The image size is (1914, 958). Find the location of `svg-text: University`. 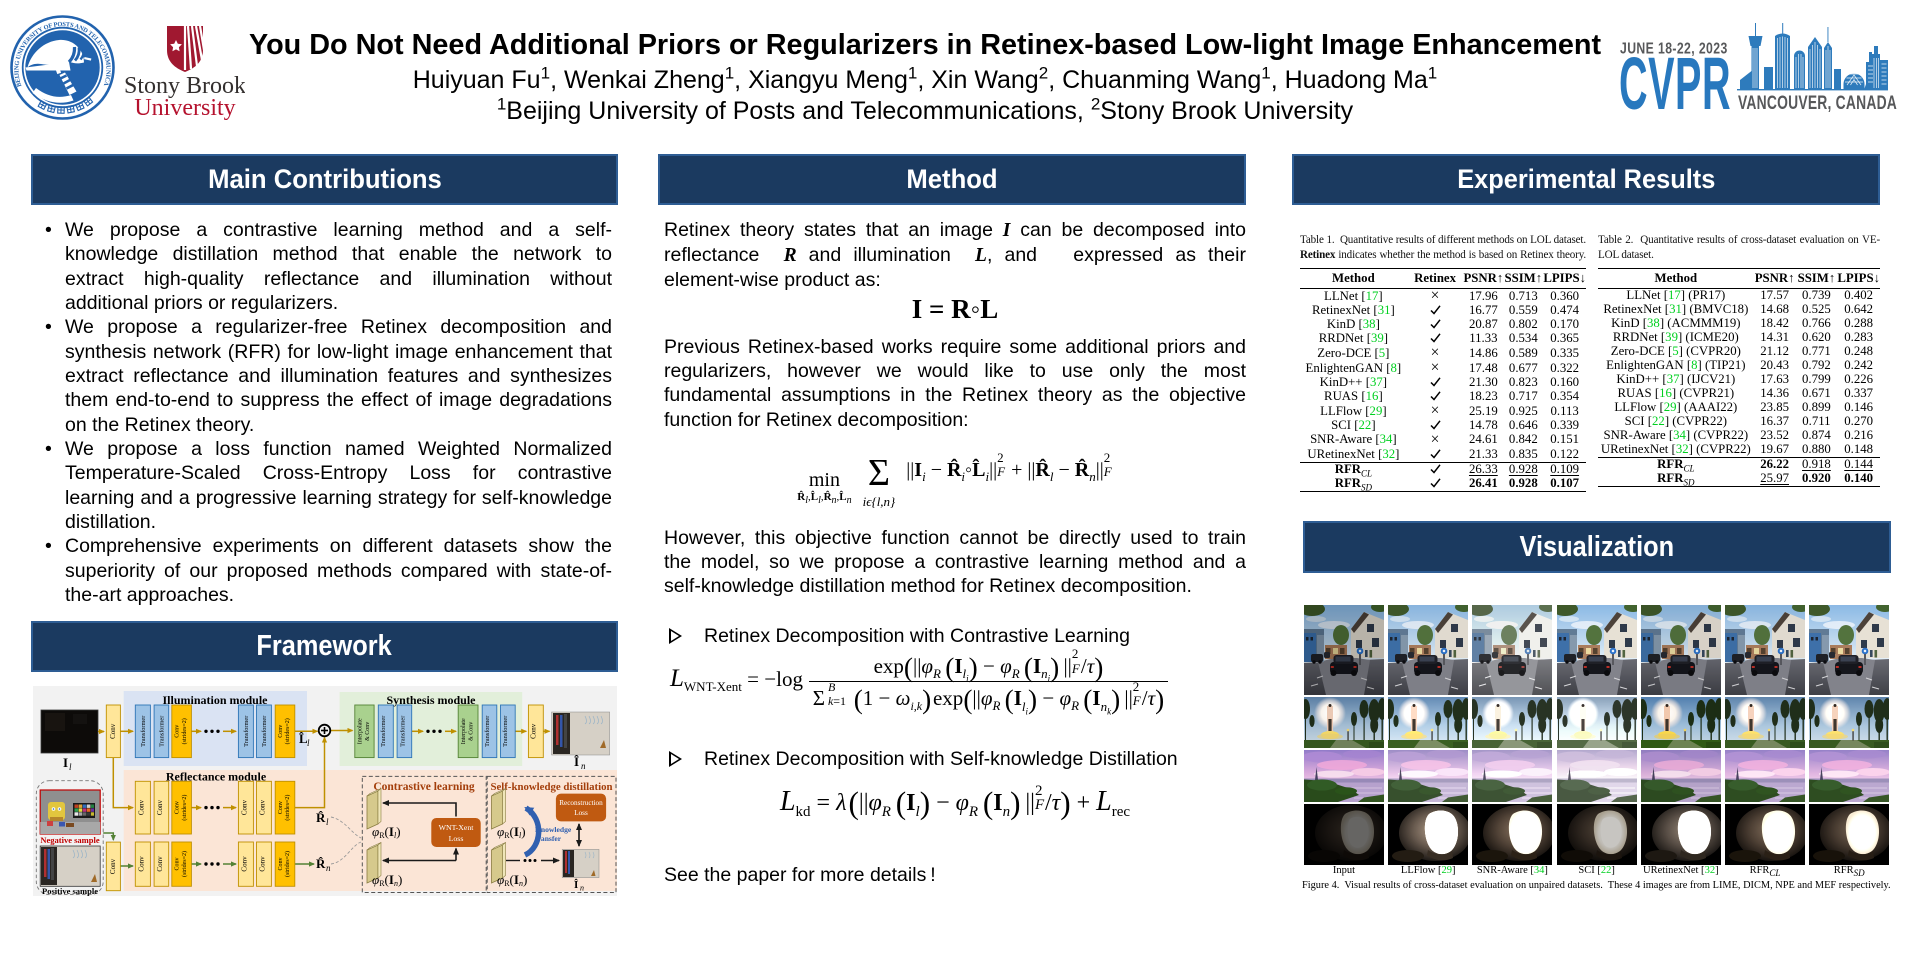

svg-text: University is located at coordinates (184, 107).